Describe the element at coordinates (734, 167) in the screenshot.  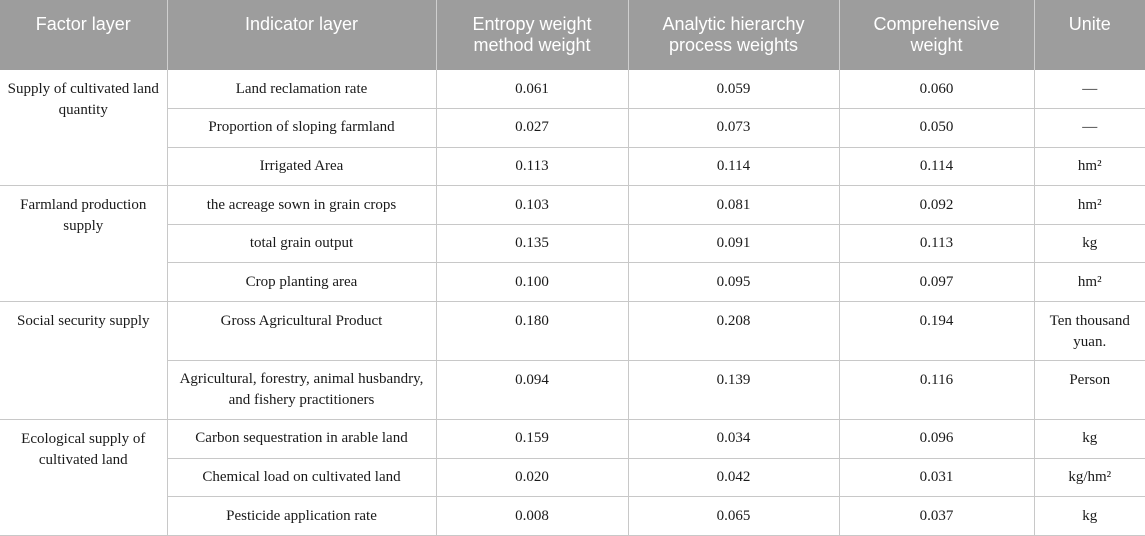
I see `ahp-cell: 0.114` at that location.